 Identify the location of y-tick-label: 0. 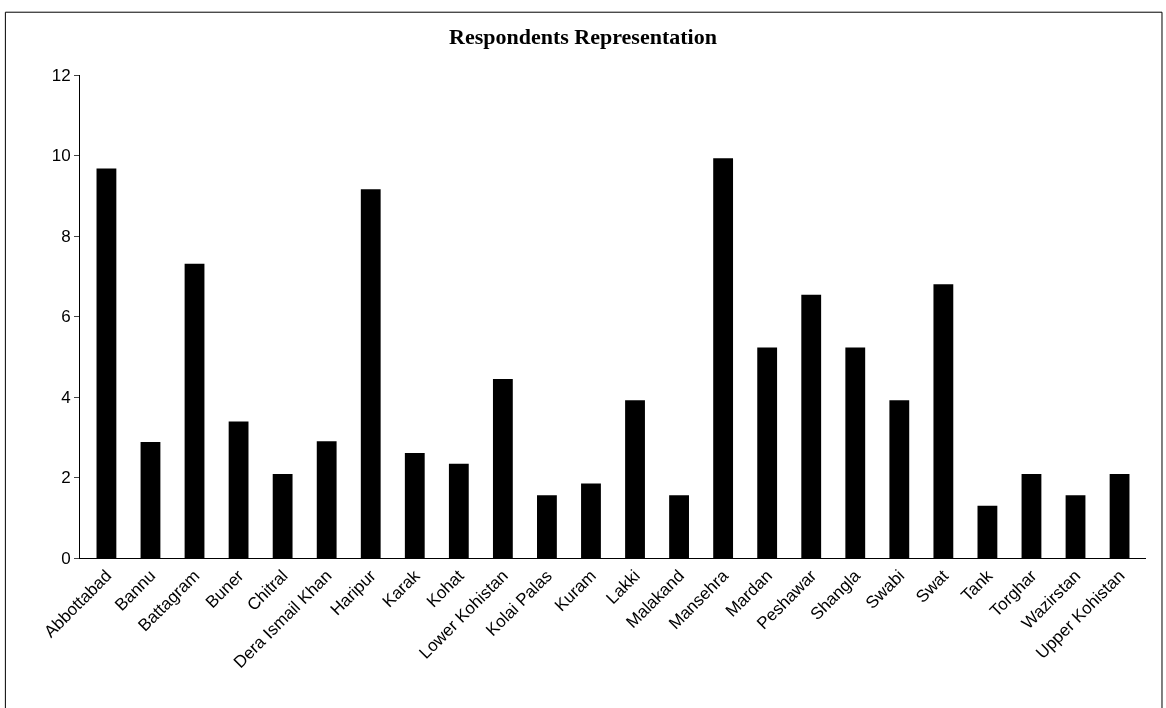
(66, 558).